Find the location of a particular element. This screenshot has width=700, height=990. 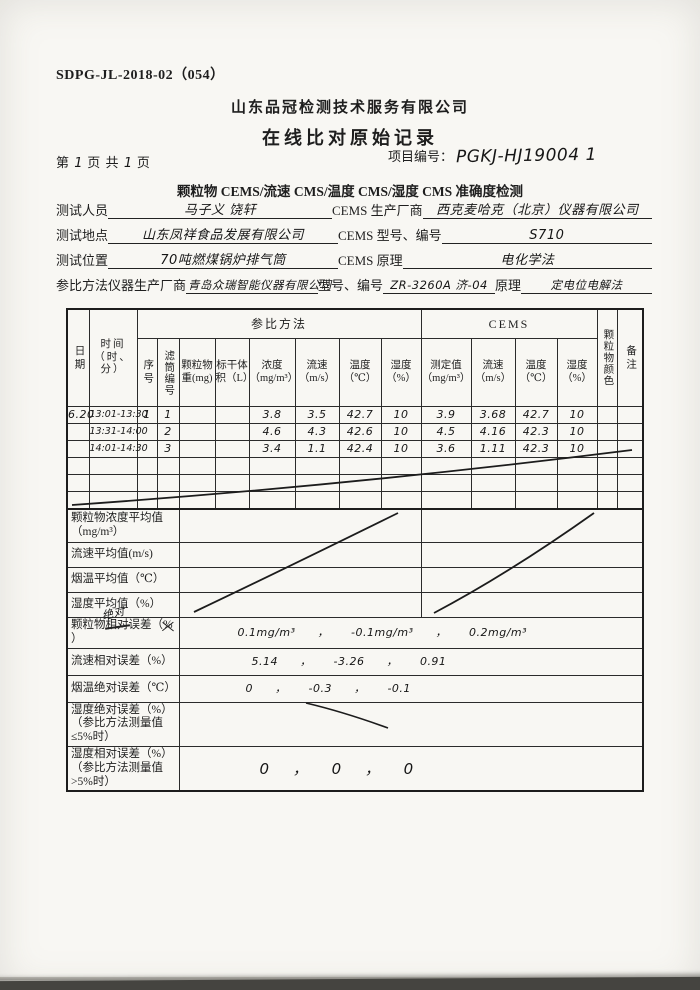

err-temp-label: 烟温绝对误差（℃） is located at coordinates (123, 688).